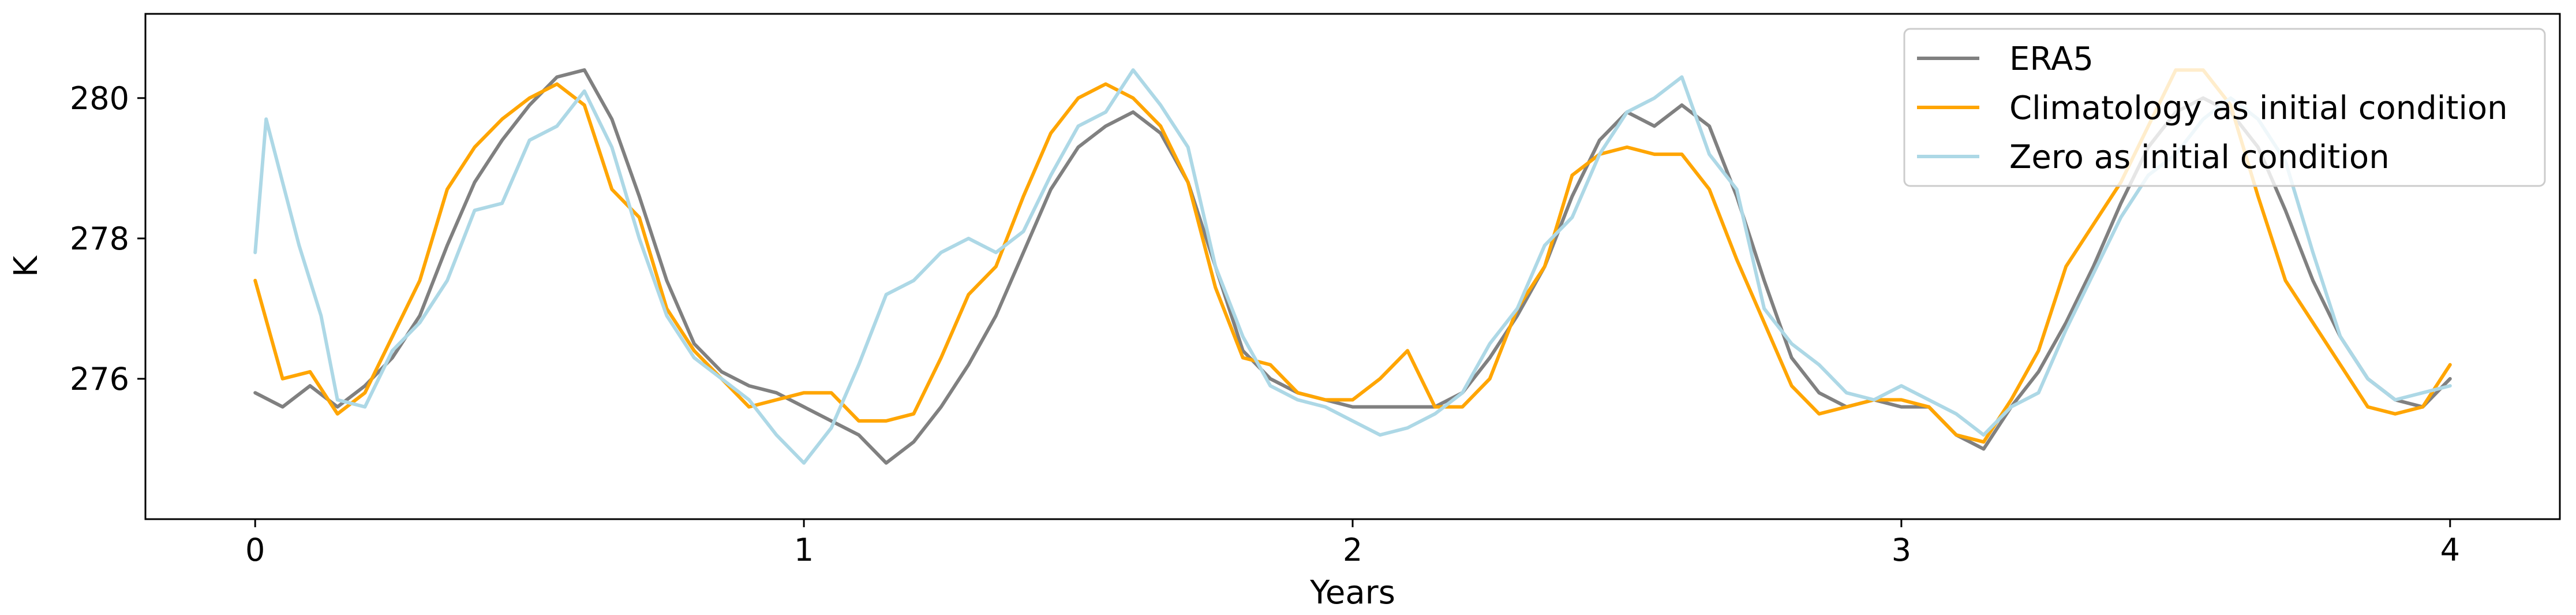 The image size is (2576, 615). I want to click on legend-label: Climatology as initial condition, so click(2258, 108).